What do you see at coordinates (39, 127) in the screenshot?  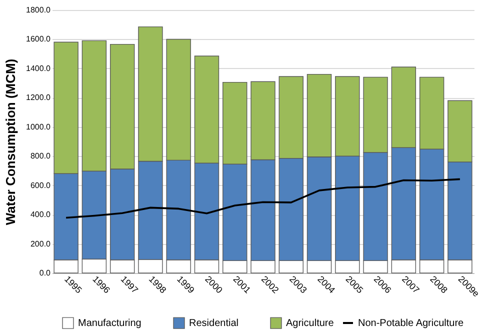 I see `y-tick-label: 1000.0` at bounding box center [39, 127].